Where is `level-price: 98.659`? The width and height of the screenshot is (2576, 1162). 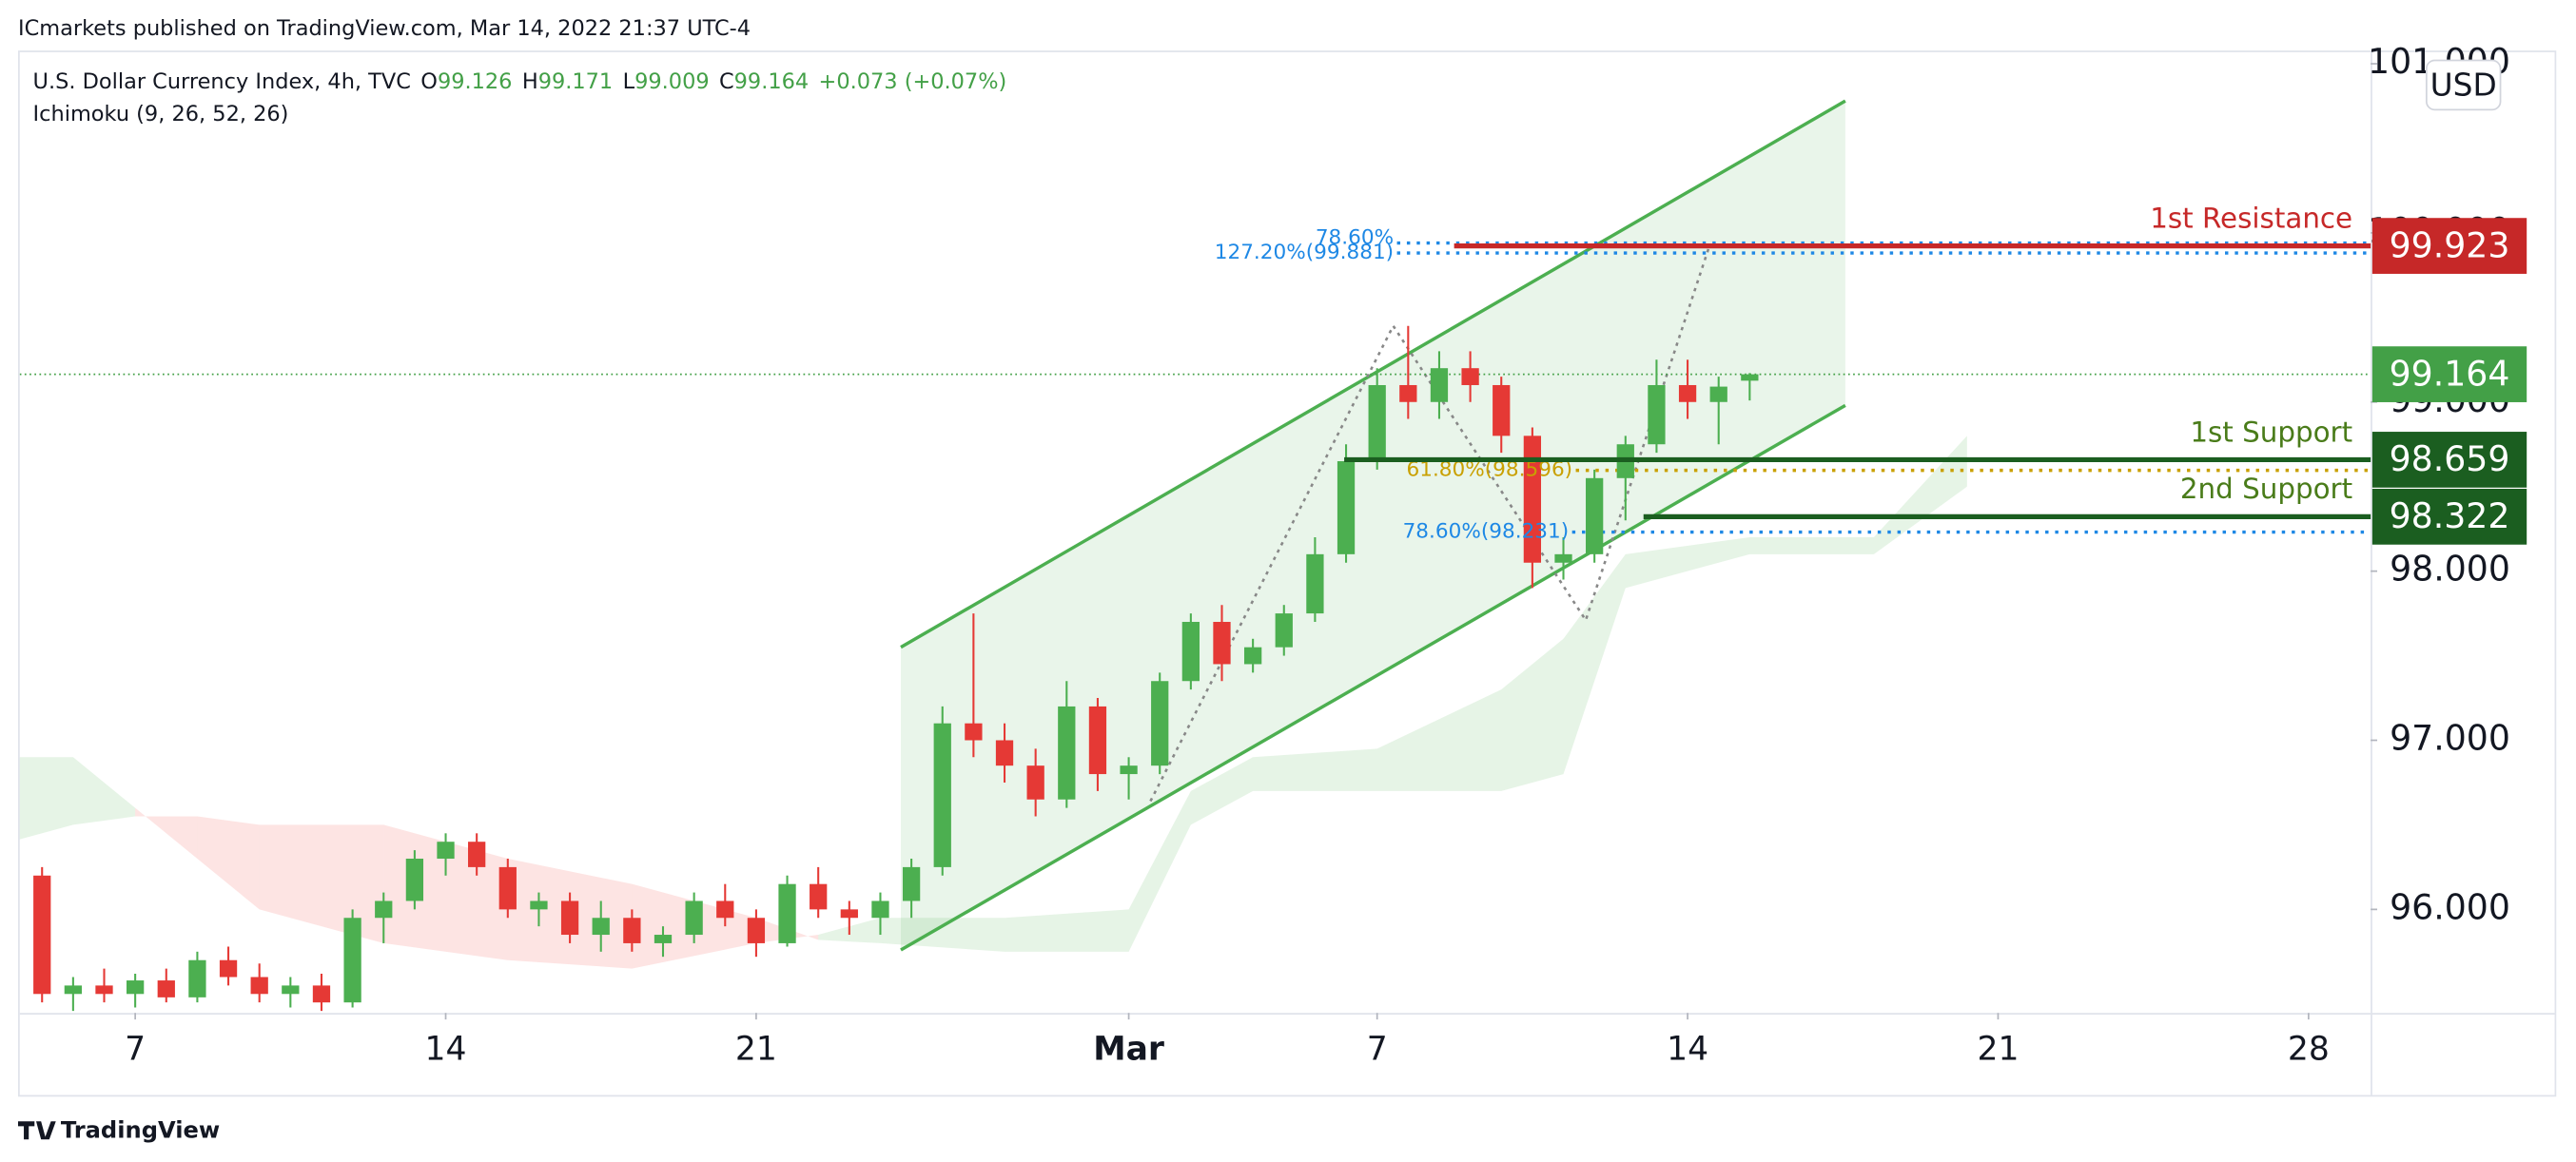
level-price: 98.659 is located at coordinates (2450, 458).